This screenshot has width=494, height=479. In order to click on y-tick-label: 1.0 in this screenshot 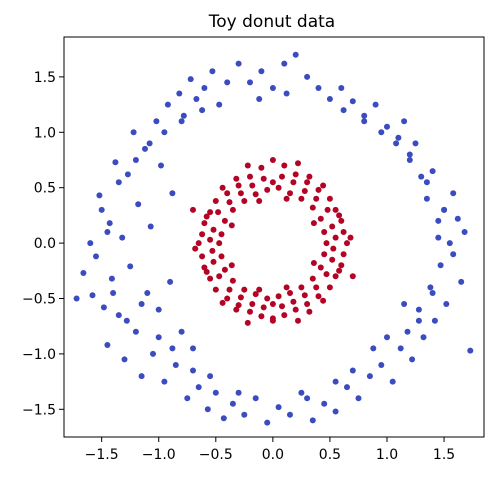, I will do `click(45, 133)`.